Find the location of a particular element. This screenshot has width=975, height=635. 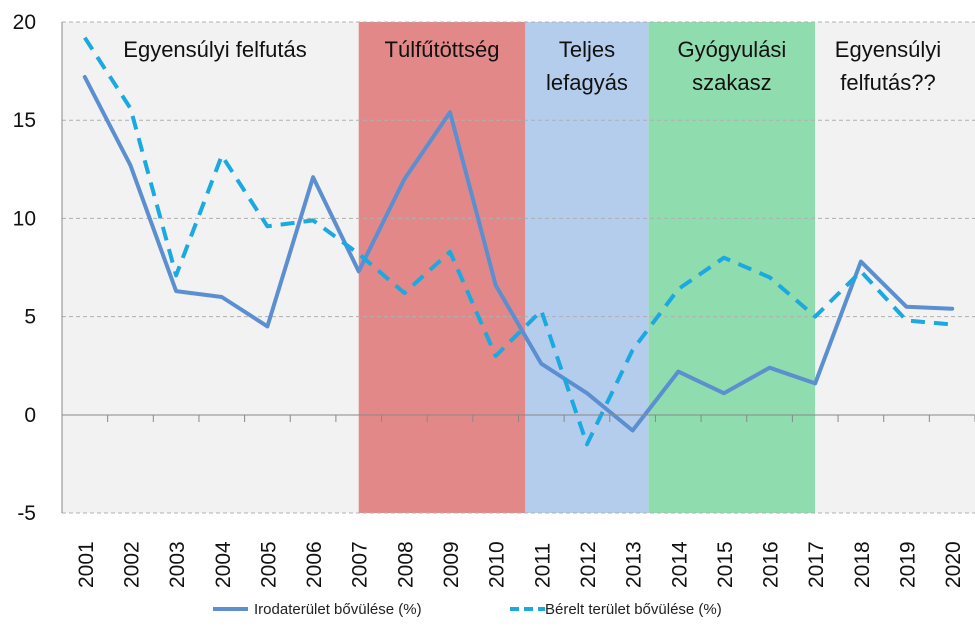

phase-label-2: Túlfűtöttség is located at coordinates (442, 49).